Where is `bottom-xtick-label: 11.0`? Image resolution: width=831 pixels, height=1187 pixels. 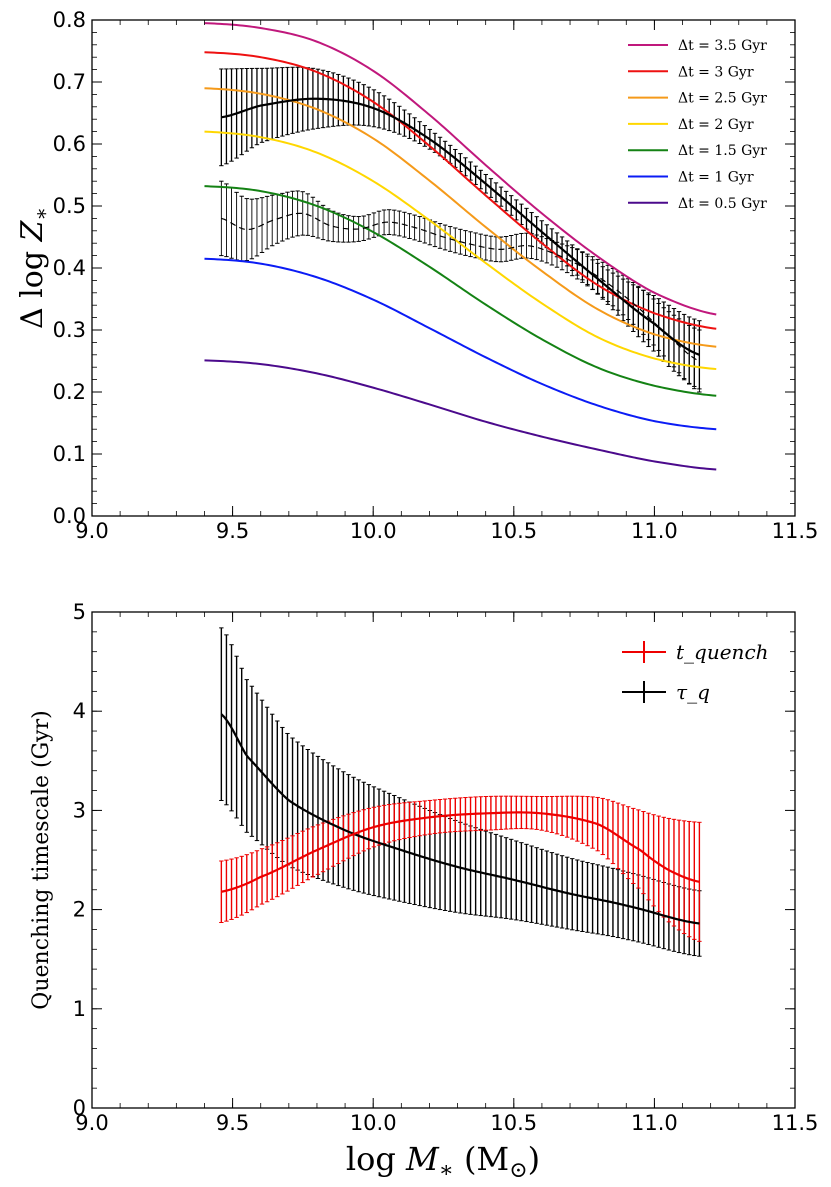
bottom-xtick-label: 11.0 is located at coordinates (654, 1123).